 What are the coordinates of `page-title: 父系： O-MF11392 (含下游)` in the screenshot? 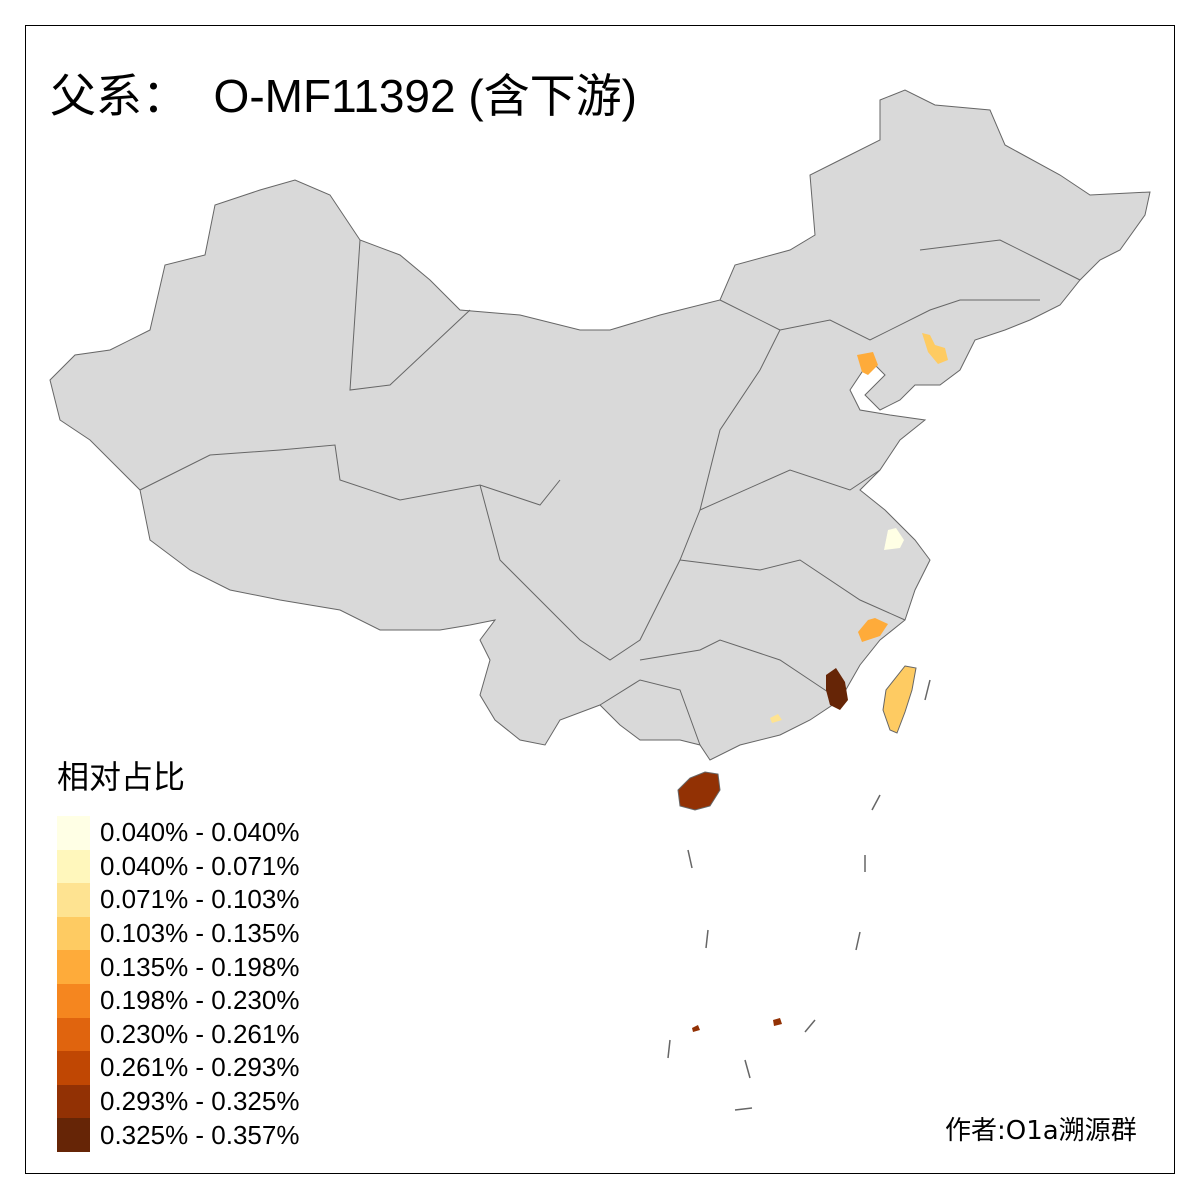 It's located at (343, 96).